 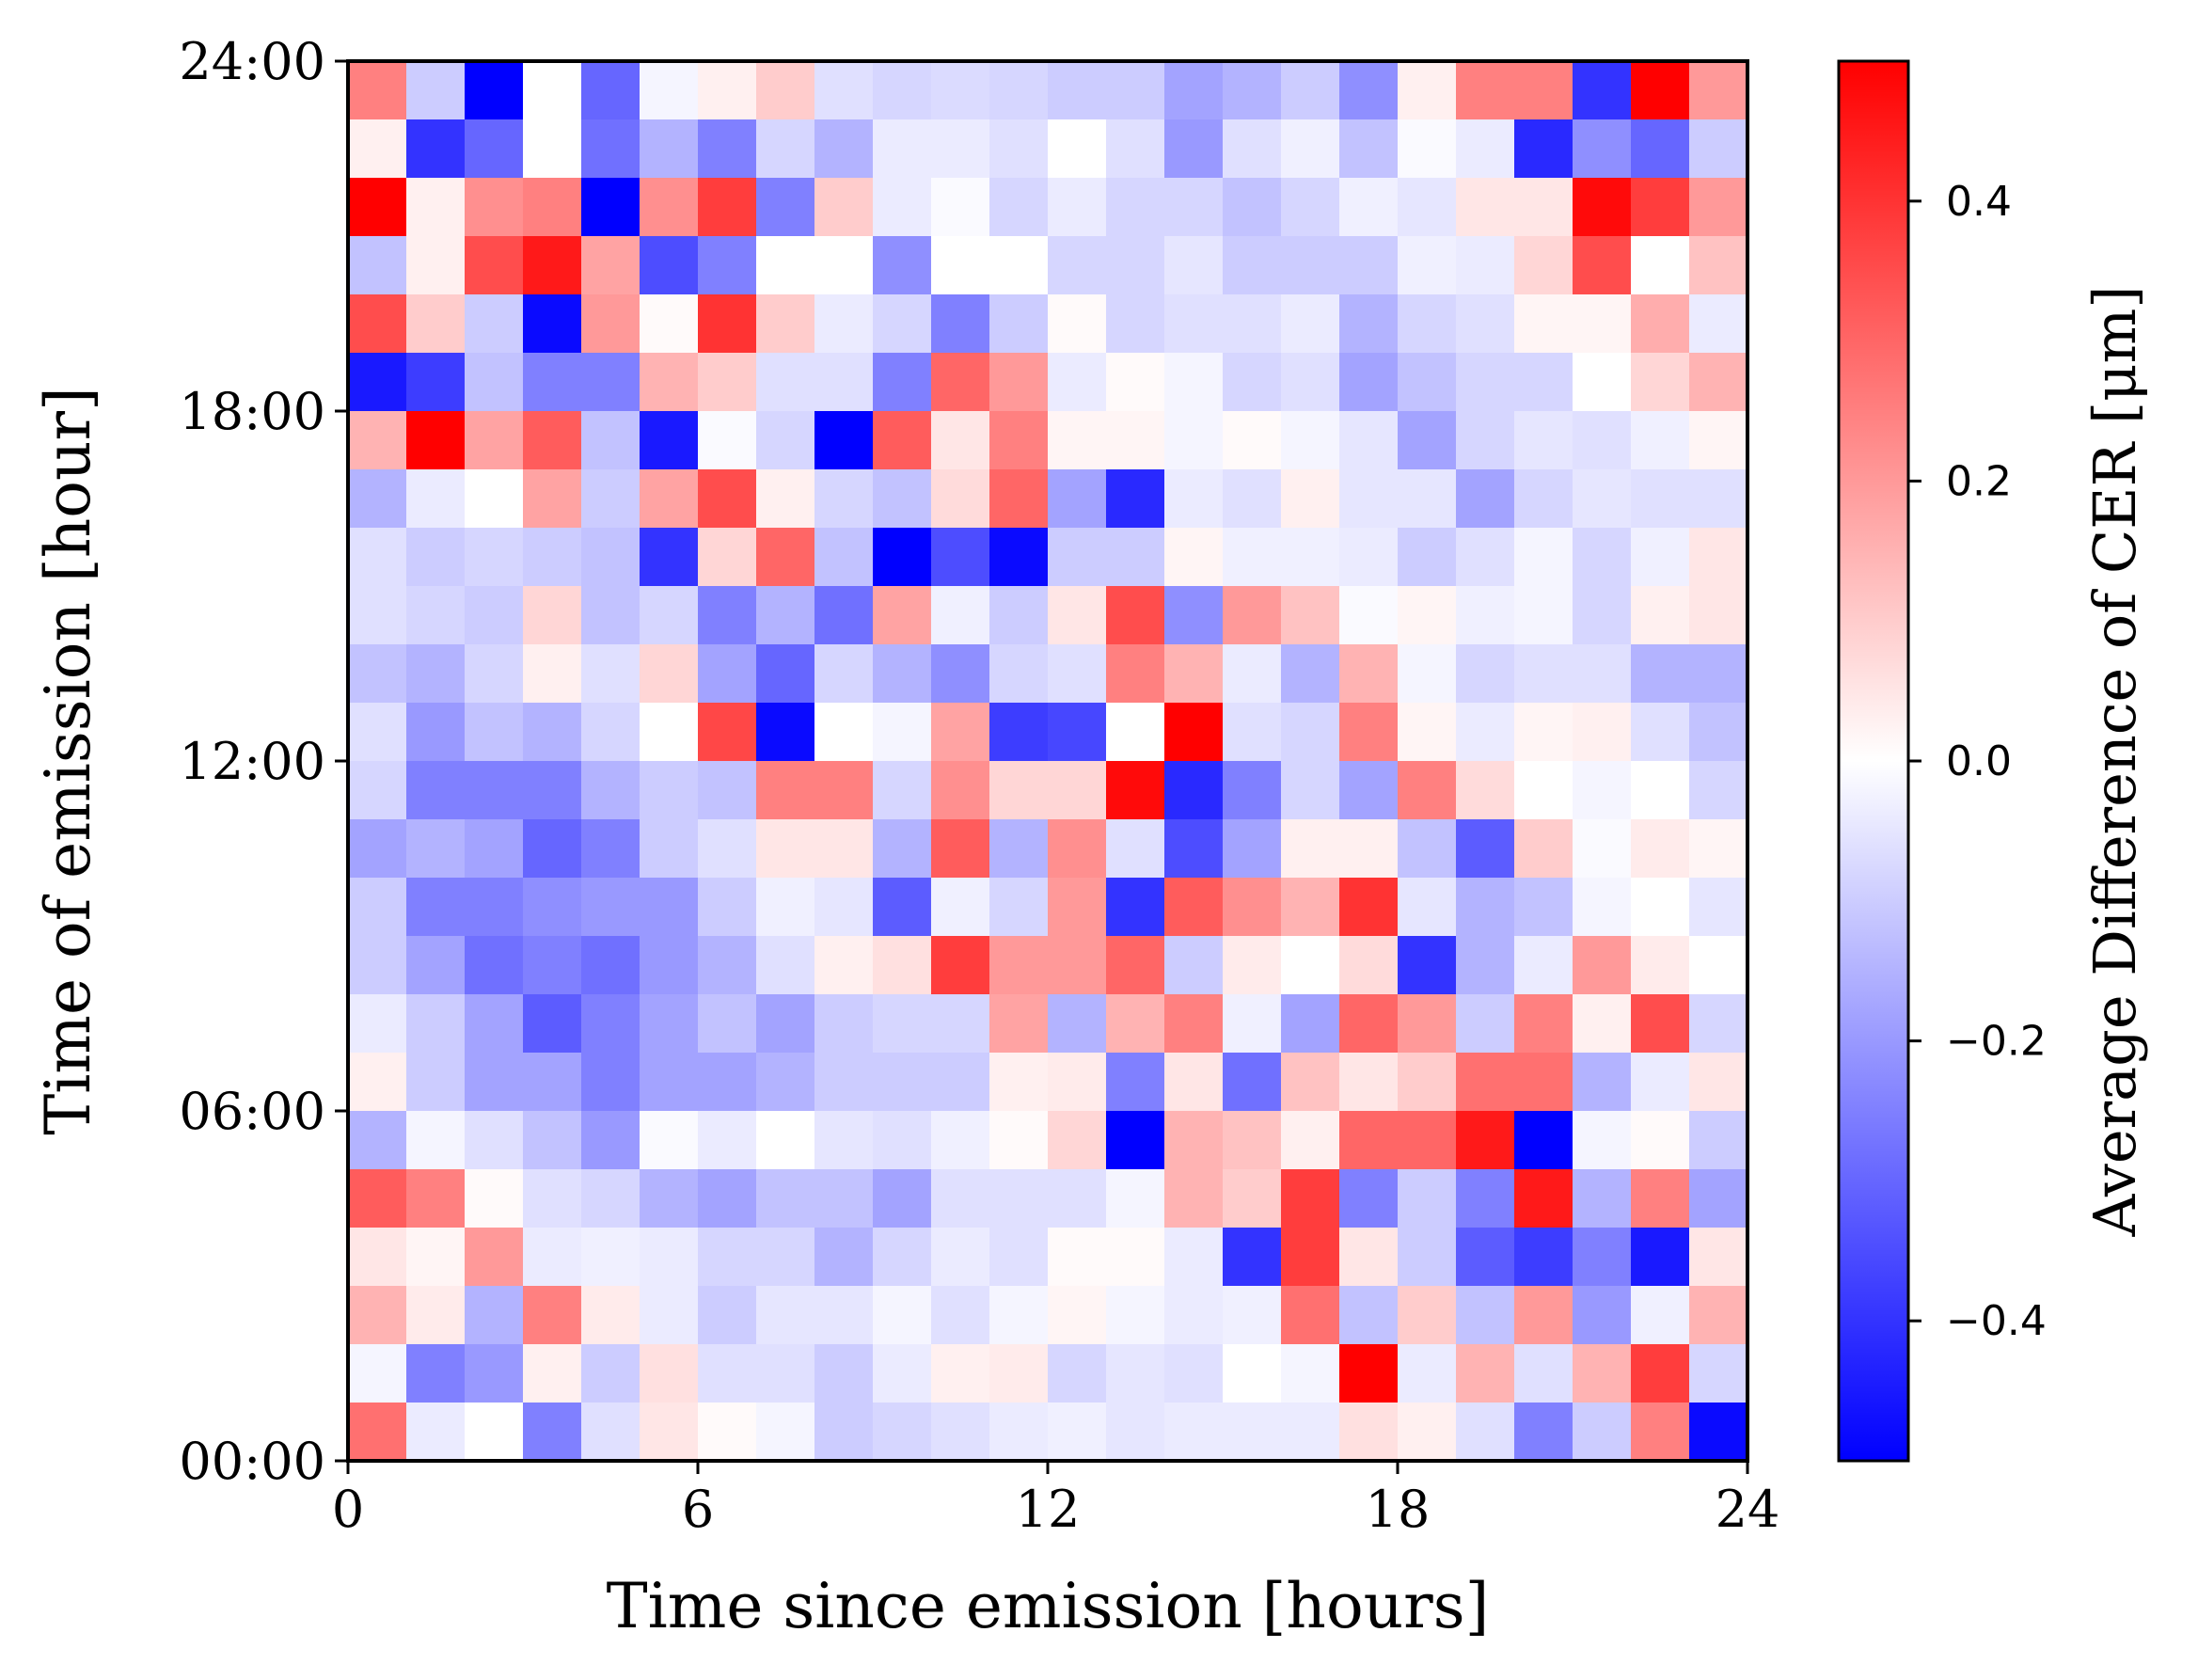 What do you see at coordinates (1979, 202) in the screenshot?
I see `colorbar-tick-label: 0.4` at bounding box center [1979, 202].